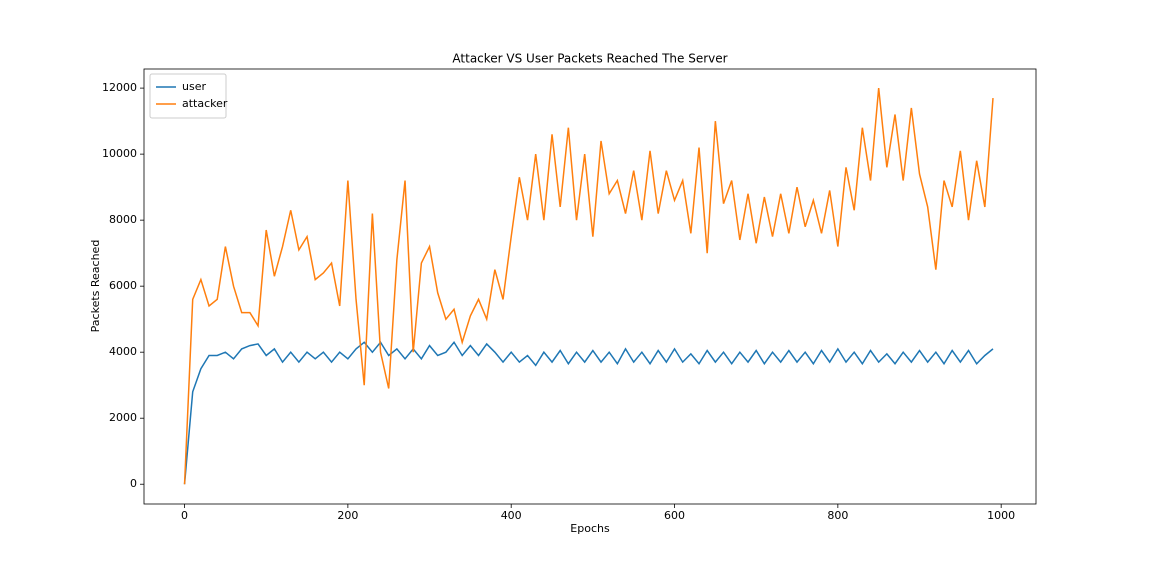 The width and height of the screenshot is (1152, 580). What do you see at coordinates (347, 515) in the screenshot?
I see `x-tick-label: 200` at bounding box center [347, 515].